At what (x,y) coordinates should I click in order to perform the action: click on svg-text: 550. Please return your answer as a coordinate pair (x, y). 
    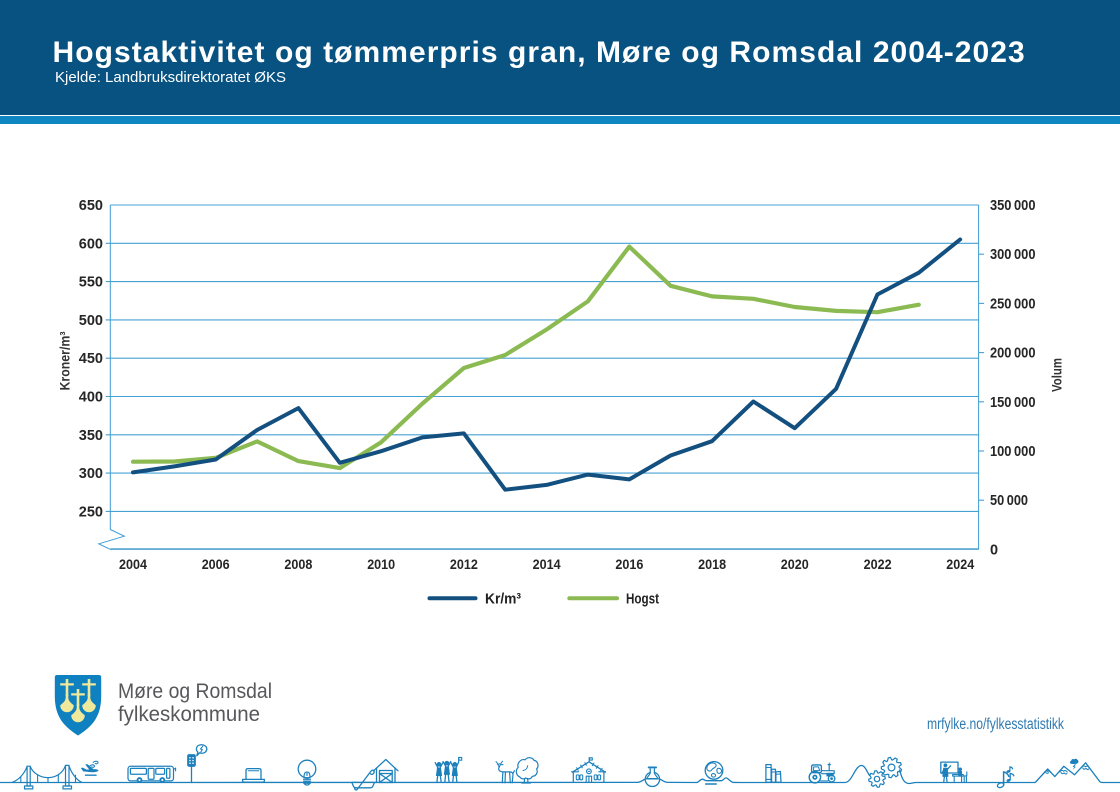
    Looking at the image, I should click on (91, 283).